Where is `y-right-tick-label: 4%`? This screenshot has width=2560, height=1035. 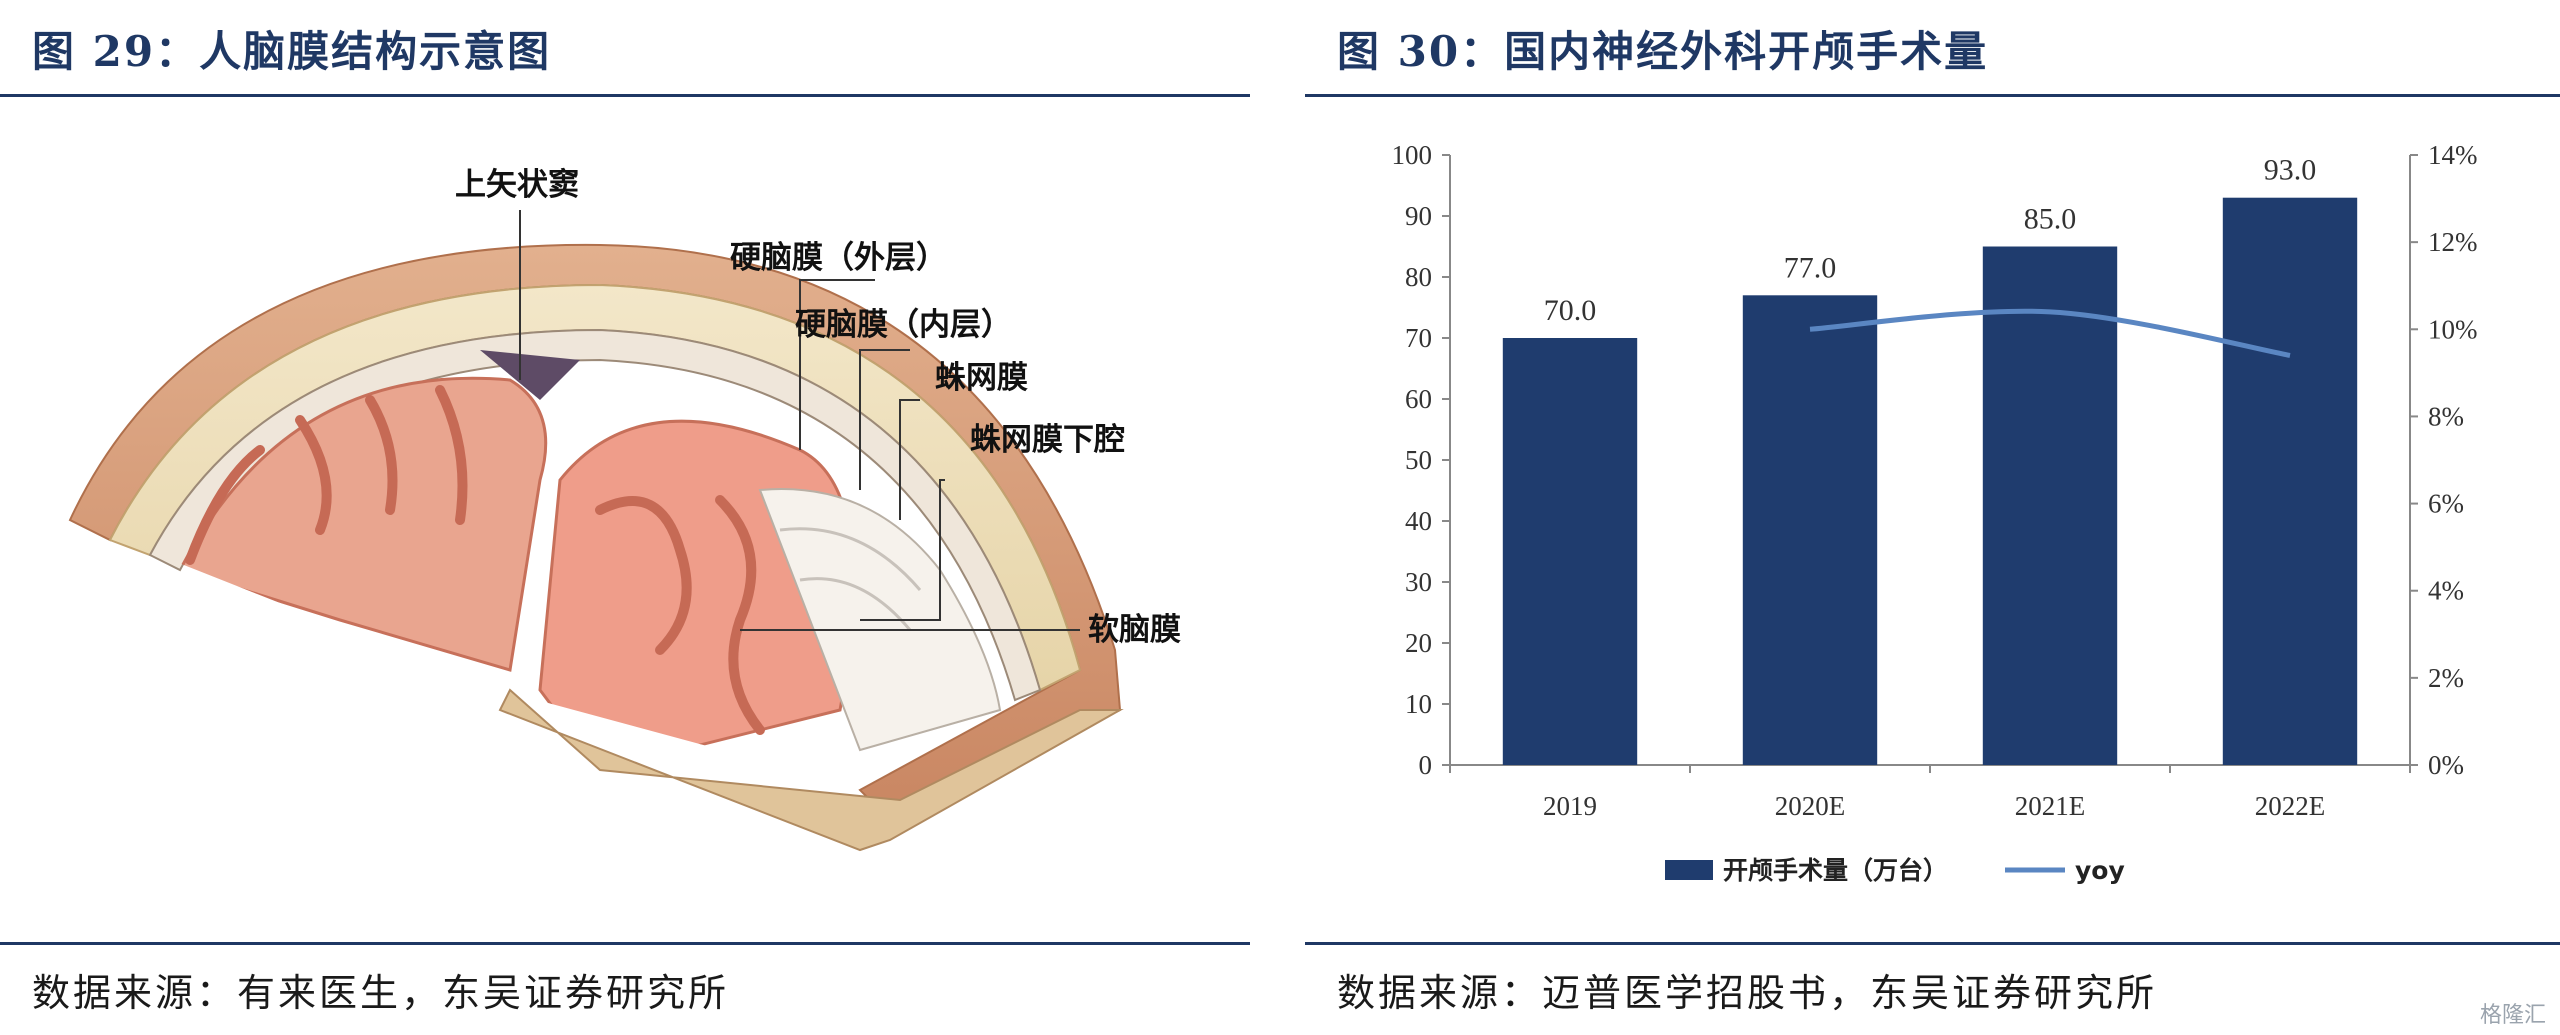
y-right-tick-label: 4% is located at coordinates (2446, 591).